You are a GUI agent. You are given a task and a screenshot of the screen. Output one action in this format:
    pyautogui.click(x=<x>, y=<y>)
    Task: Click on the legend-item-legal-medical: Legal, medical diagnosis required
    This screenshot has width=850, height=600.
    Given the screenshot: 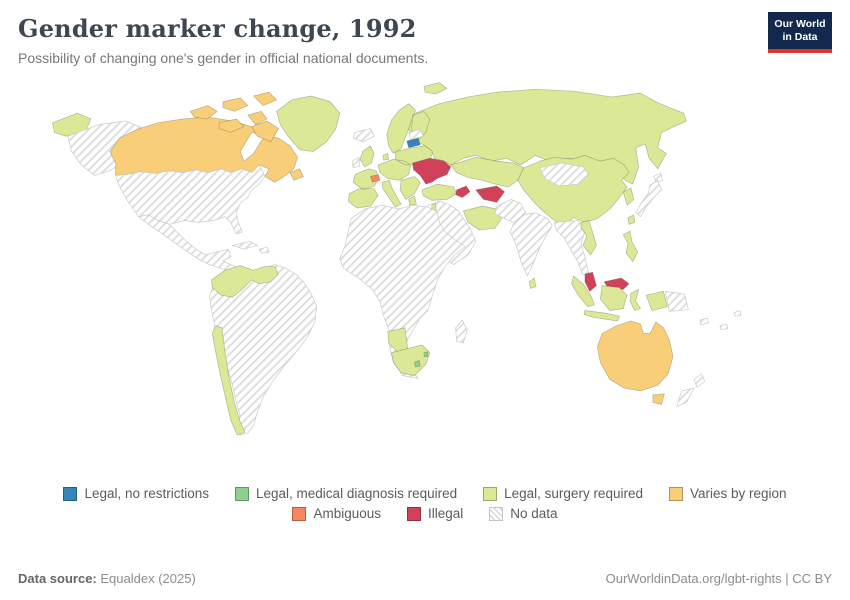 What is the action you would take?
    pyautogui.click(x=346, y=493)
    